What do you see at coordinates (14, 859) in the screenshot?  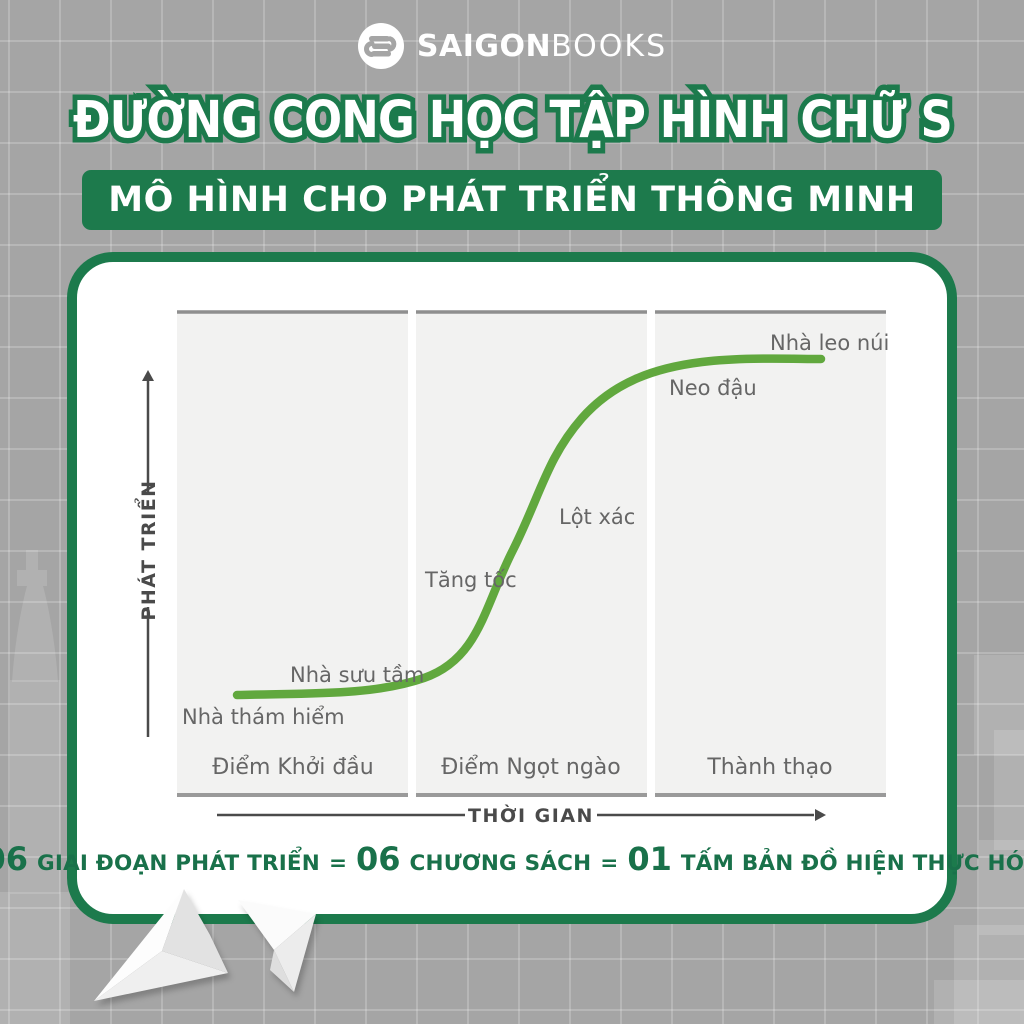 I see `footer-number-1: 06` at bounding box center [14, 859].